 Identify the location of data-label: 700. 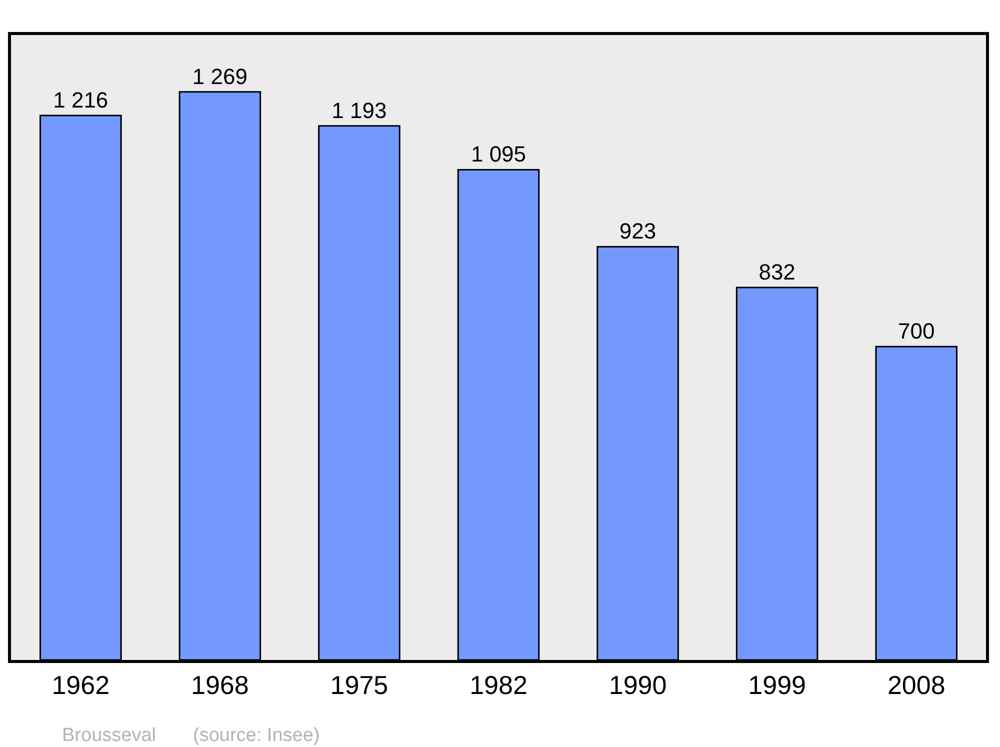
(916, 331).